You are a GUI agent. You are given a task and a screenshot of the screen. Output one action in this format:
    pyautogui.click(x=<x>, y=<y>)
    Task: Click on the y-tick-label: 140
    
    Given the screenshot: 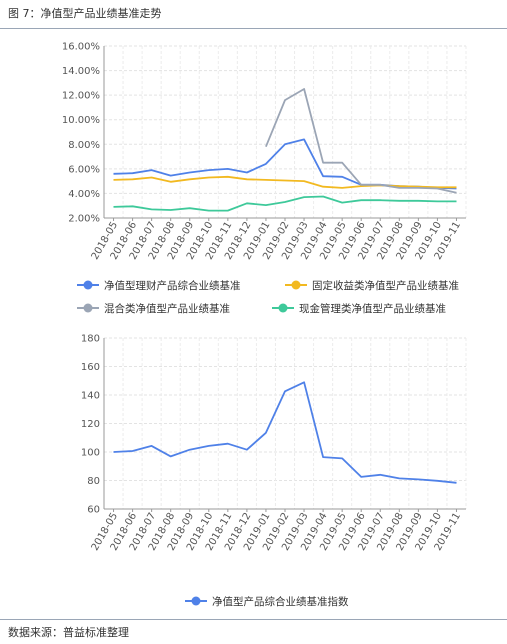 What is the action you would take?
    pyautogui.click(x=90, y=396)
    